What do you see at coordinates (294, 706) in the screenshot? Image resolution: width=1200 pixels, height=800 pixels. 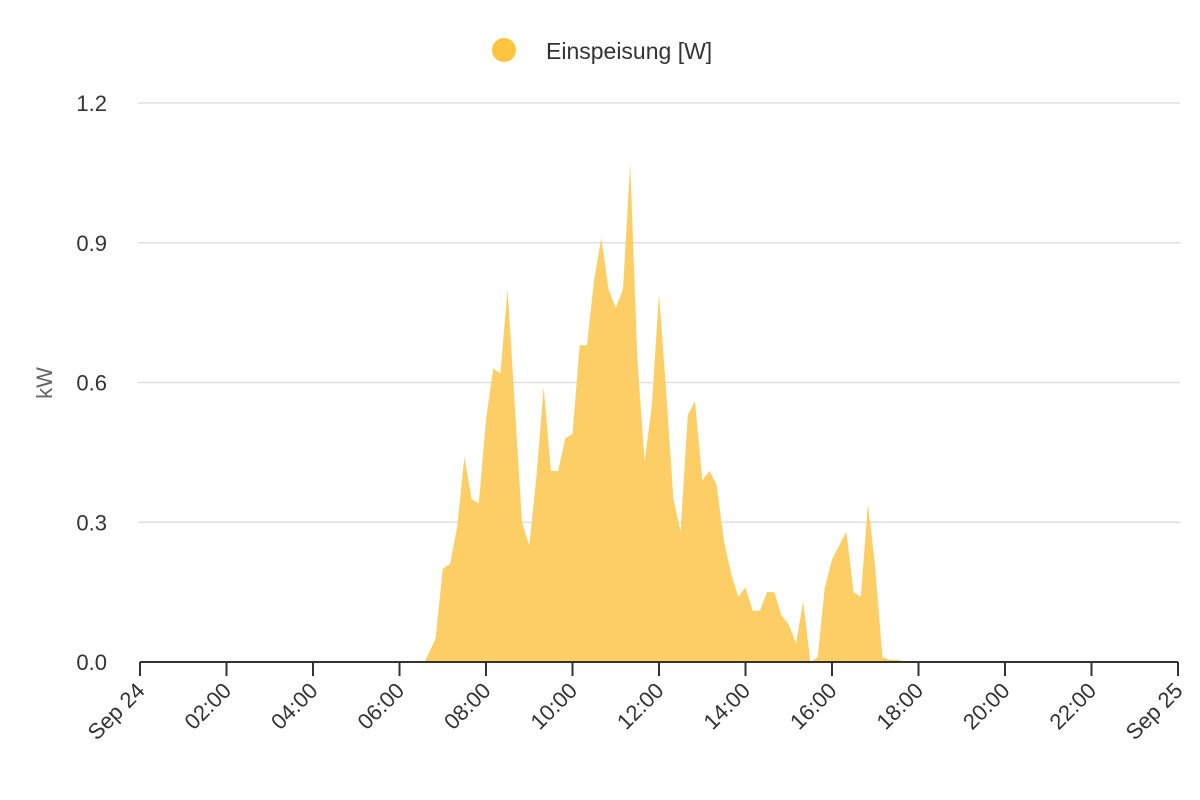 I see `x-tick-label: 04:00` at bounding box center [294, 706].